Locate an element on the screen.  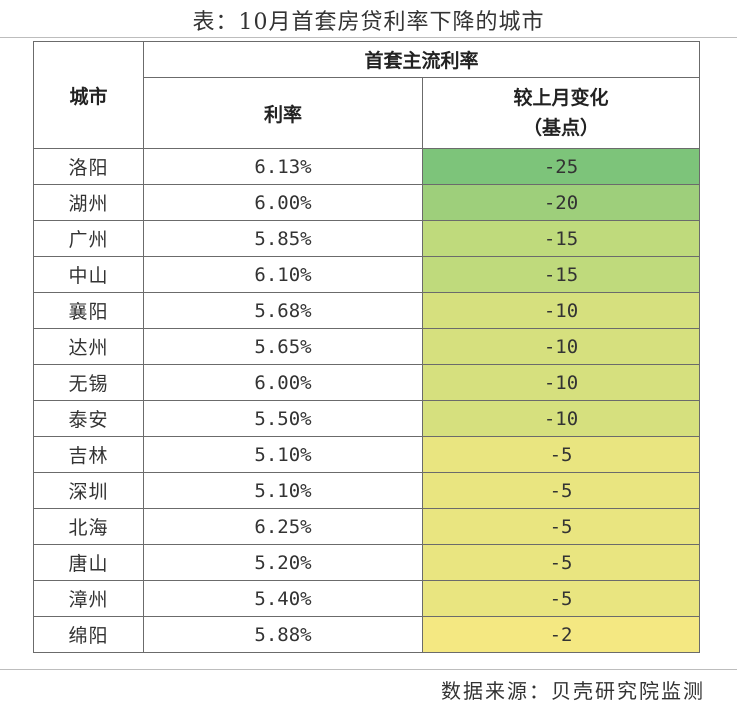
footer-divider is located at coordinates (368, 669).